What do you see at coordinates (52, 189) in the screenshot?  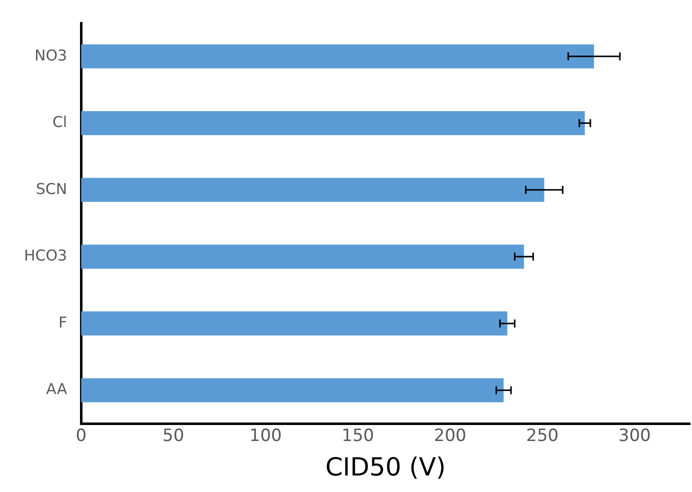 I see `y-tick-label: SCN` at bounding box center [52, 189].